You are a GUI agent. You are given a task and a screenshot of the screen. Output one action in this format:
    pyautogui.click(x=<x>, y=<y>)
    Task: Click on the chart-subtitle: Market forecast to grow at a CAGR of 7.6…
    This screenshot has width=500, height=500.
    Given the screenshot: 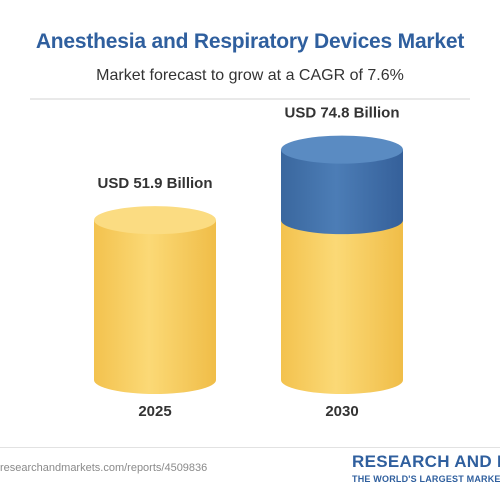 What is the action you would take?
    pyautogui.click(x=250, y=75)
    